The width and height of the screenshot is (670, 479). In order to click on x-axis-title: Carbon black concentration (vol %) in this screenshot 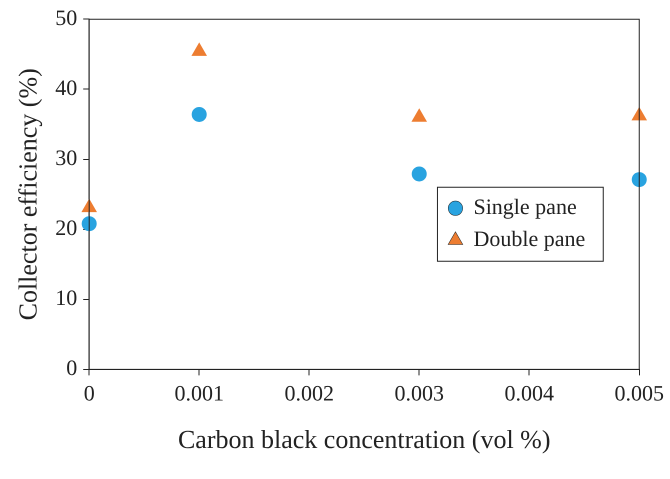, I will do `click(364, 439)`.